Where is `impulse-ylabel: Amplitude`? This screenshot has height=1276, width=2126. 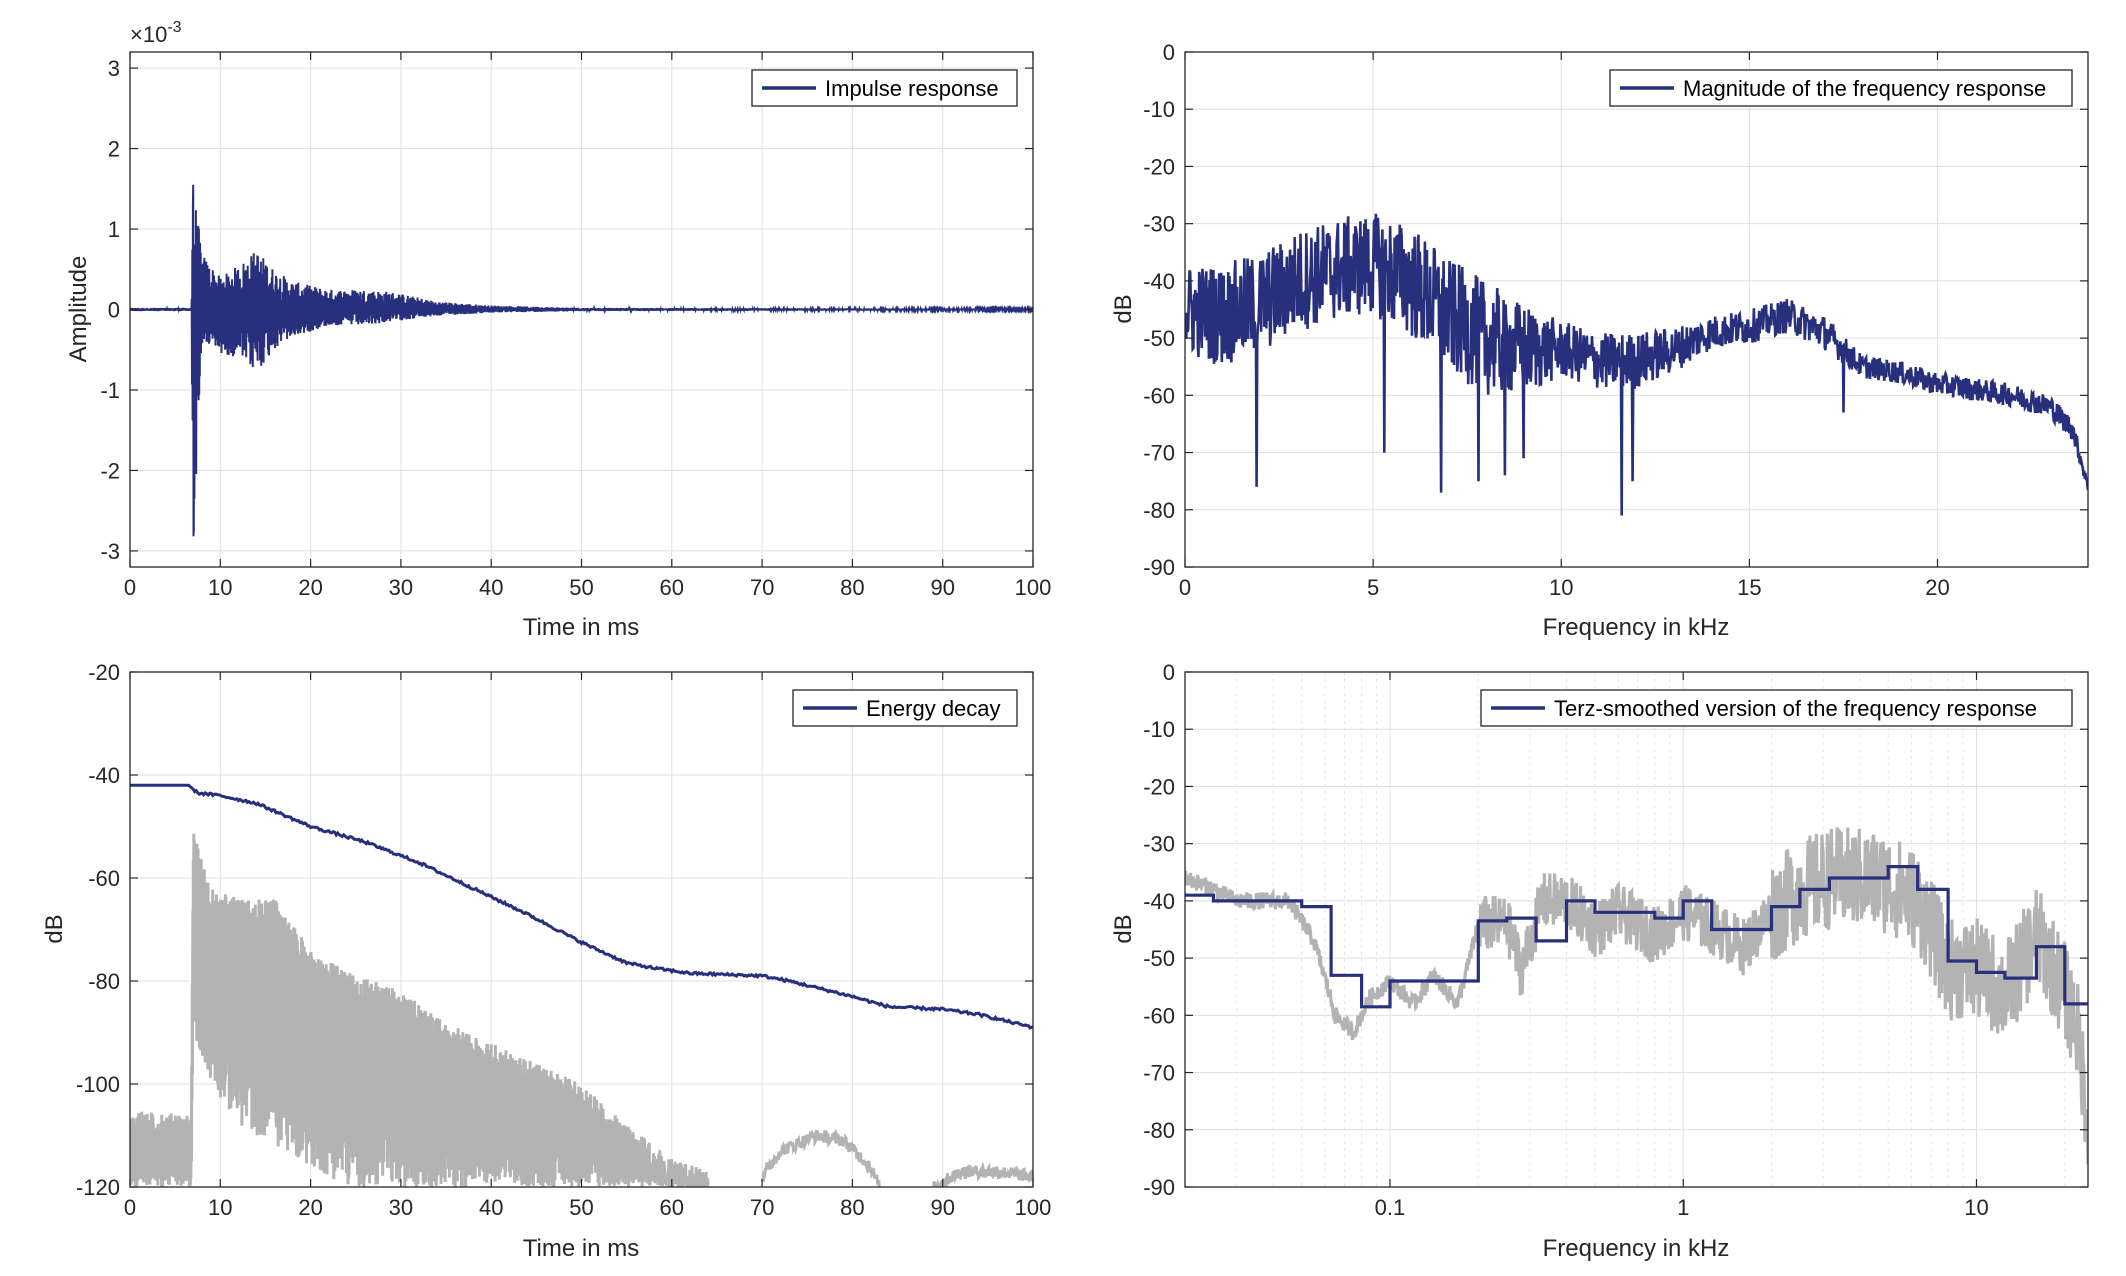 impulse-ylabel: Amplitude is located at coordinates (78, 309).